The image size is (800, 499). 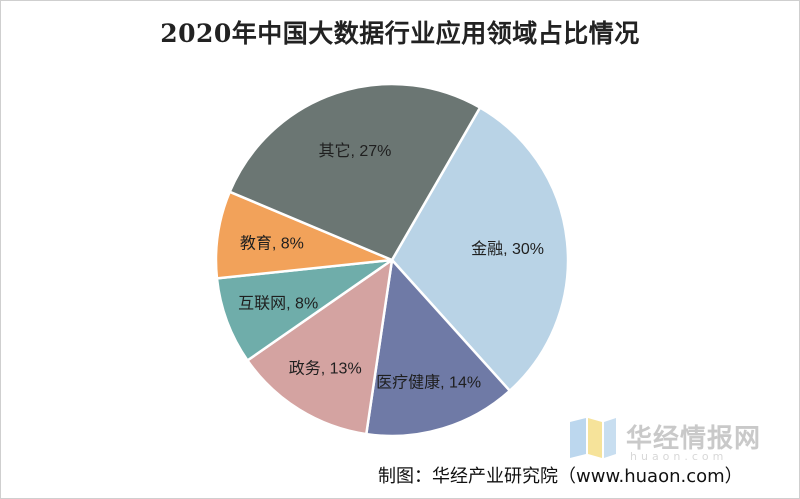 I want to click on pie-label-0: 金融, 30%, so click(x=507, y=249).